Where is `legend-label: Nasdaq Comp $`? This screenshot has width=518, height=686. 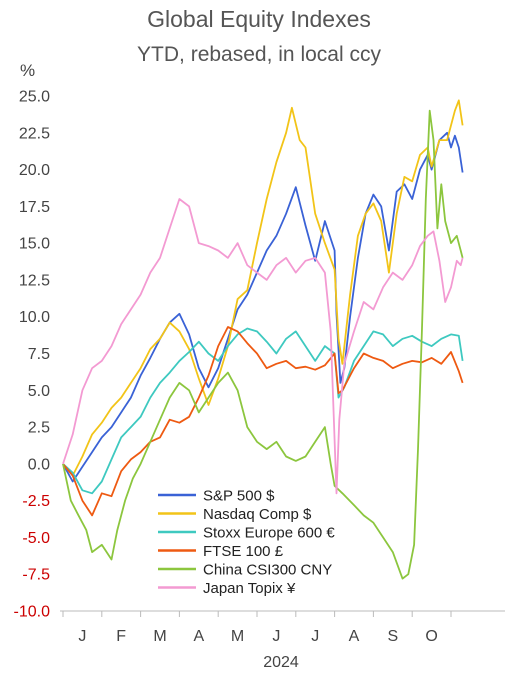 legend-label: Nasdaq Comp $ is located at coordinates (257, 514).